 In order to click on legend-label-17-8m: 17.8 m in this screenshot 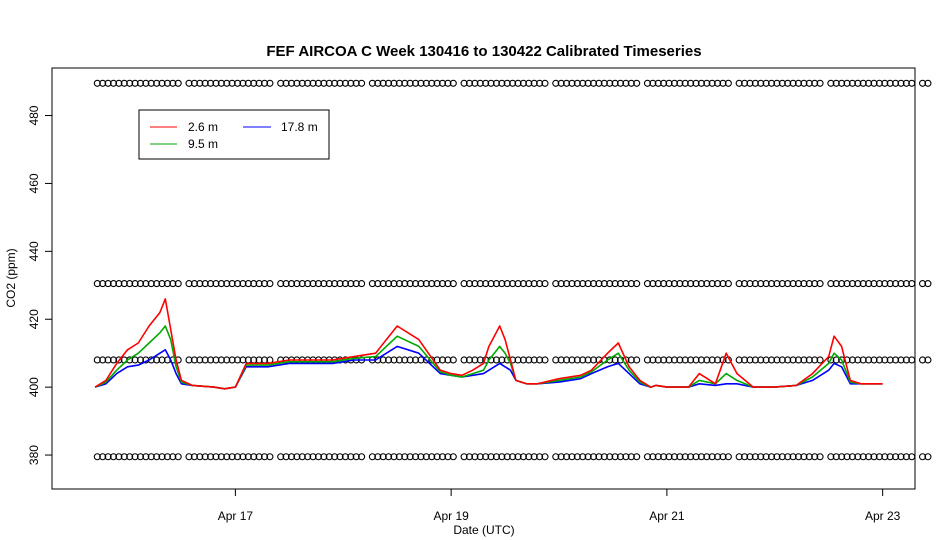, I will do `click(299, 127)`.